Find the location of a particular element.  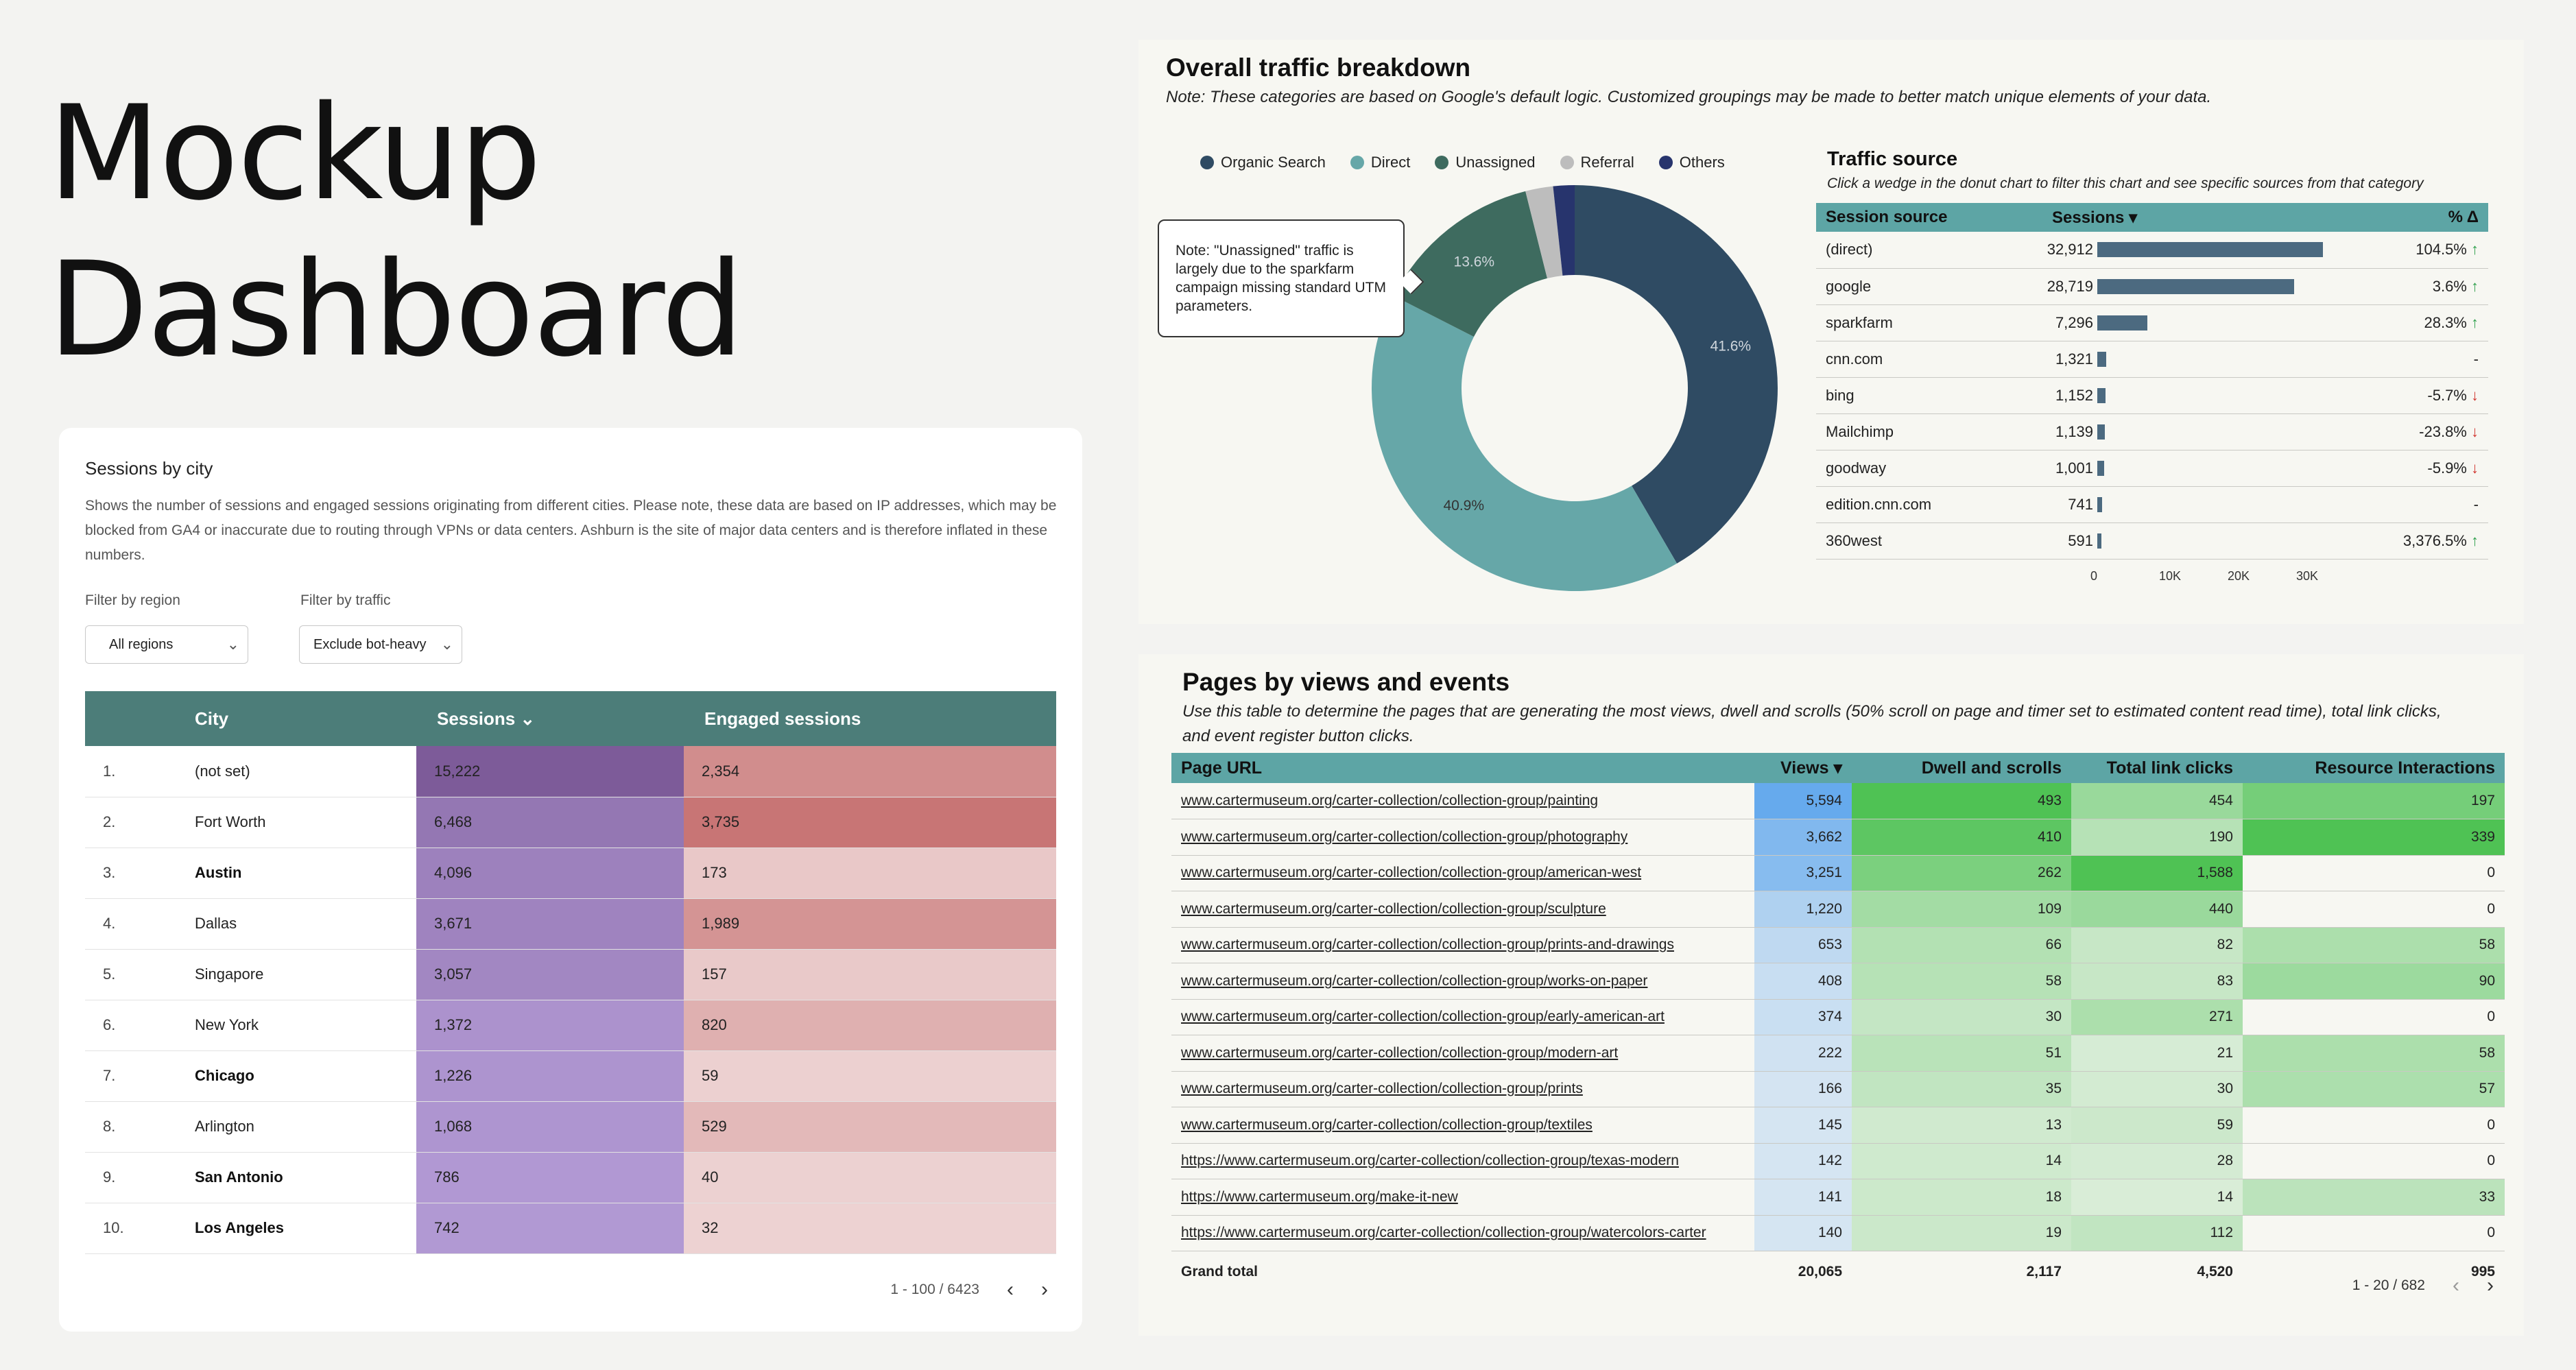

resource-cell: 58 is located at coordinates (2374, 1053).